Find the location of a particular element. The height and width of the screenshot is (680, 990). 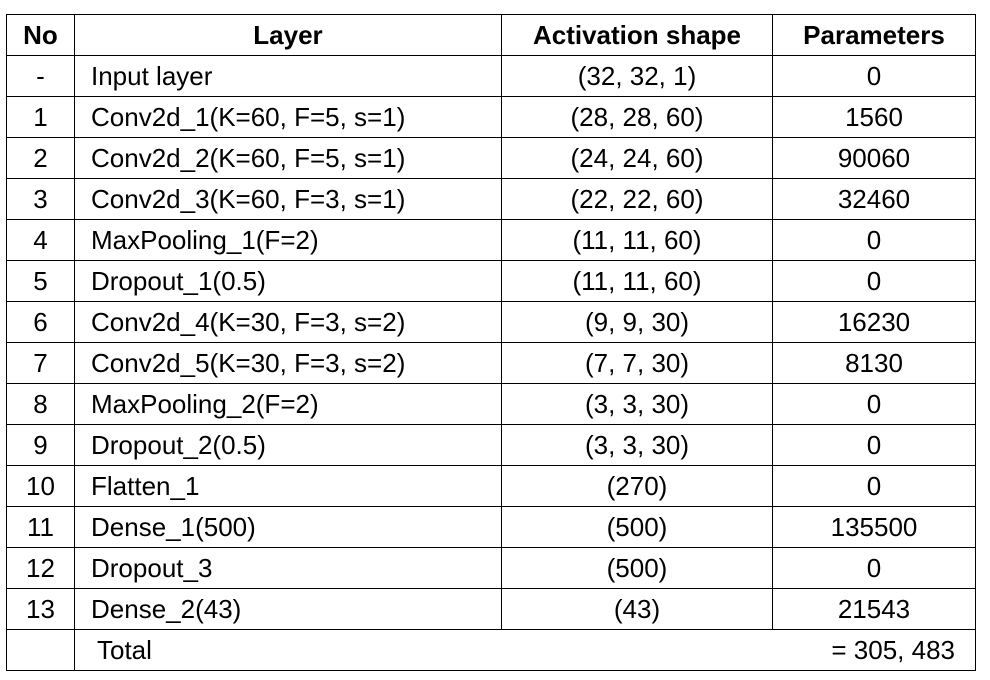

cell-layer: Conv2d_5(K=30, F=3, s=2) is located at coordinates (288, 363).